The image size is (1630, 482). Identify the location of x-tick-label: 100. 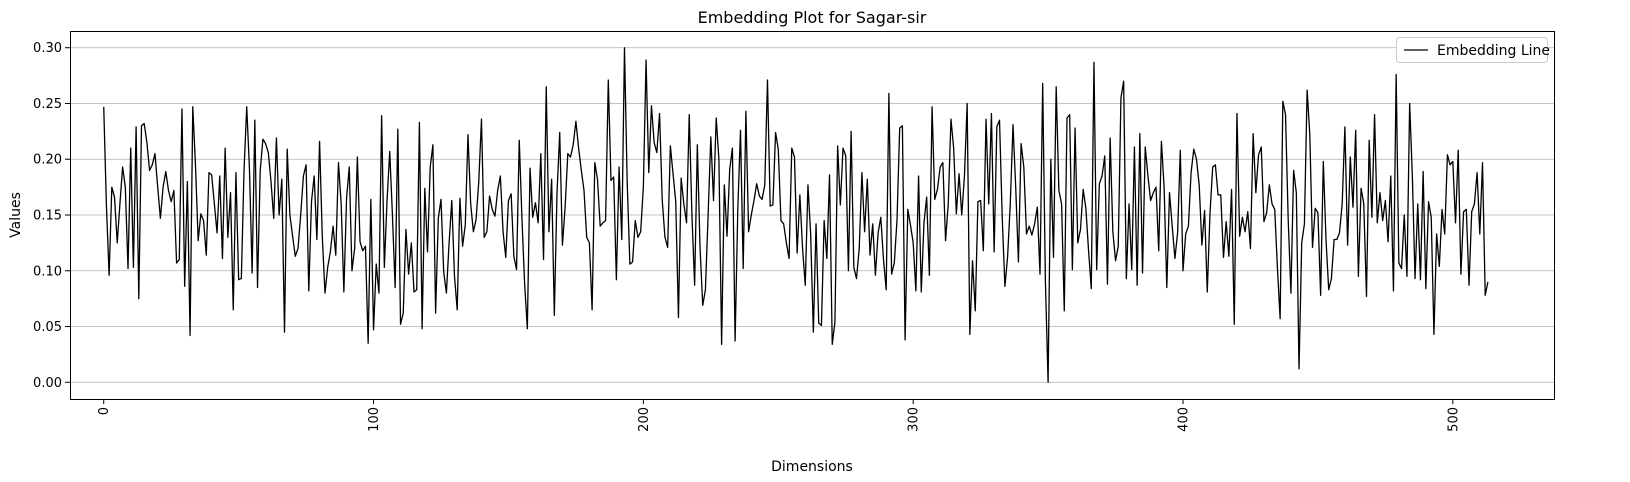
(374, 419).